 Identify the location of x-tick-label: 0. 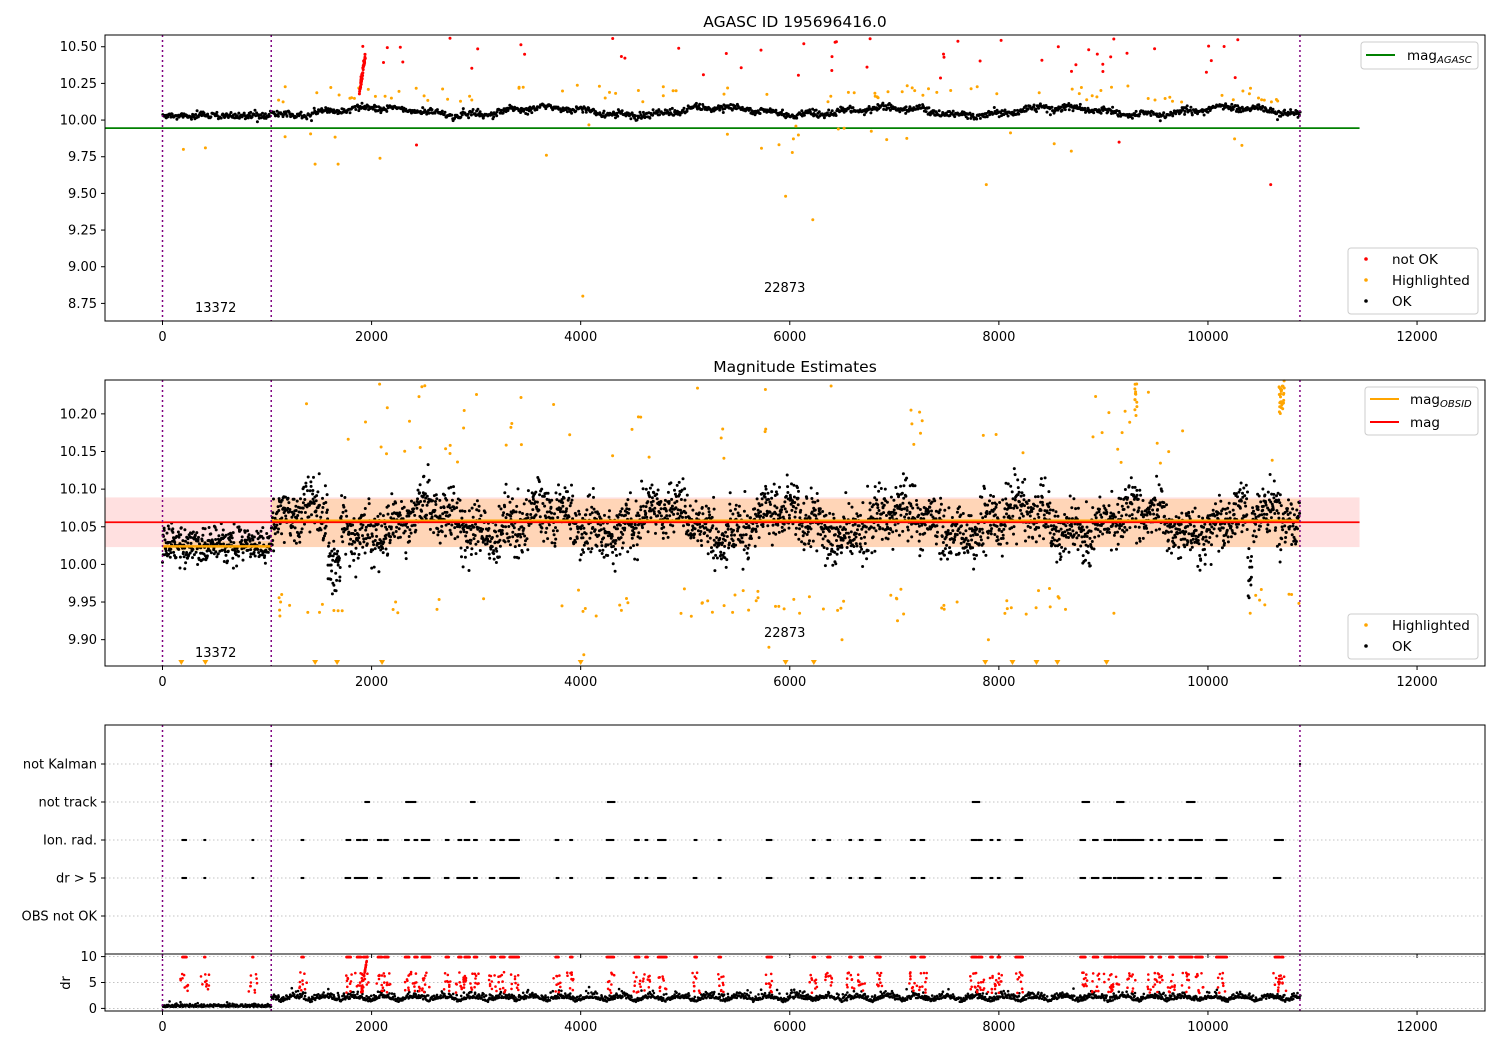
(162, 337).